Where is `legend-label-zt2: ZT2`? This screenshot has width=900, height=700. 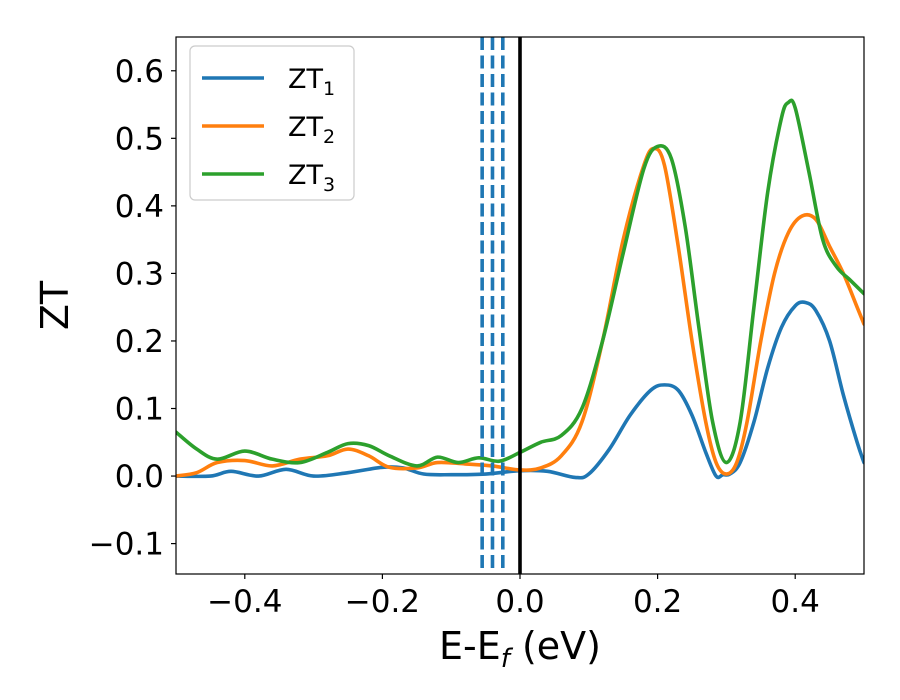
legend-label-zt2: ZT2 is located at coordinates (311, 130).